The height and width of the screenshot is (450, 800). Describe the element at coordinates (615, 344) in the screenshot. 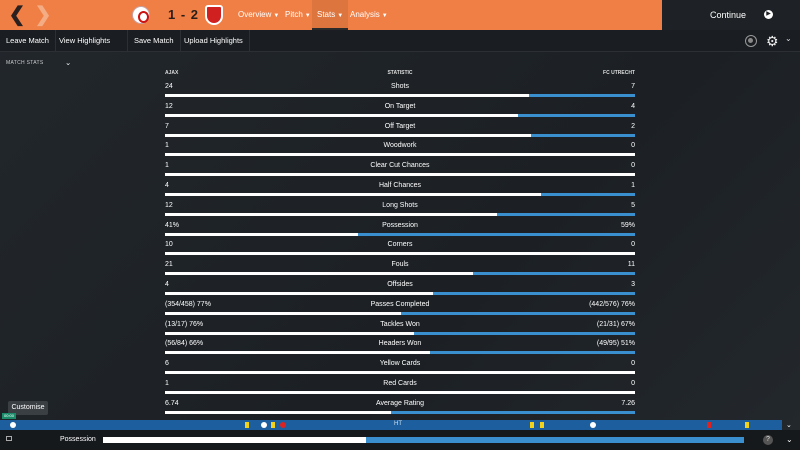

I see `stat-away-value: (49/95) 51%` at that location.